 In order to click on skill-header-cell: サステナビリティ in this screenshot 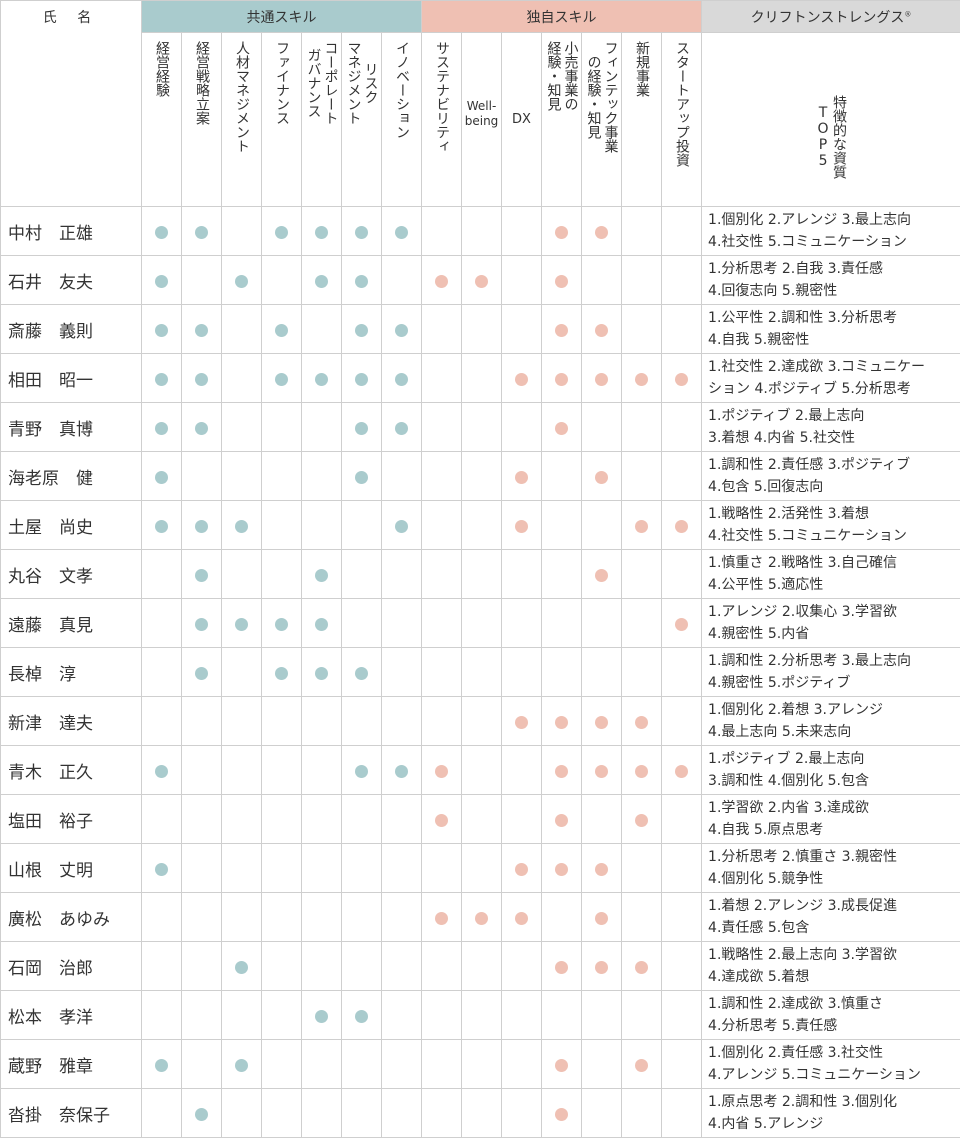, I will do `click(442, 120)`.